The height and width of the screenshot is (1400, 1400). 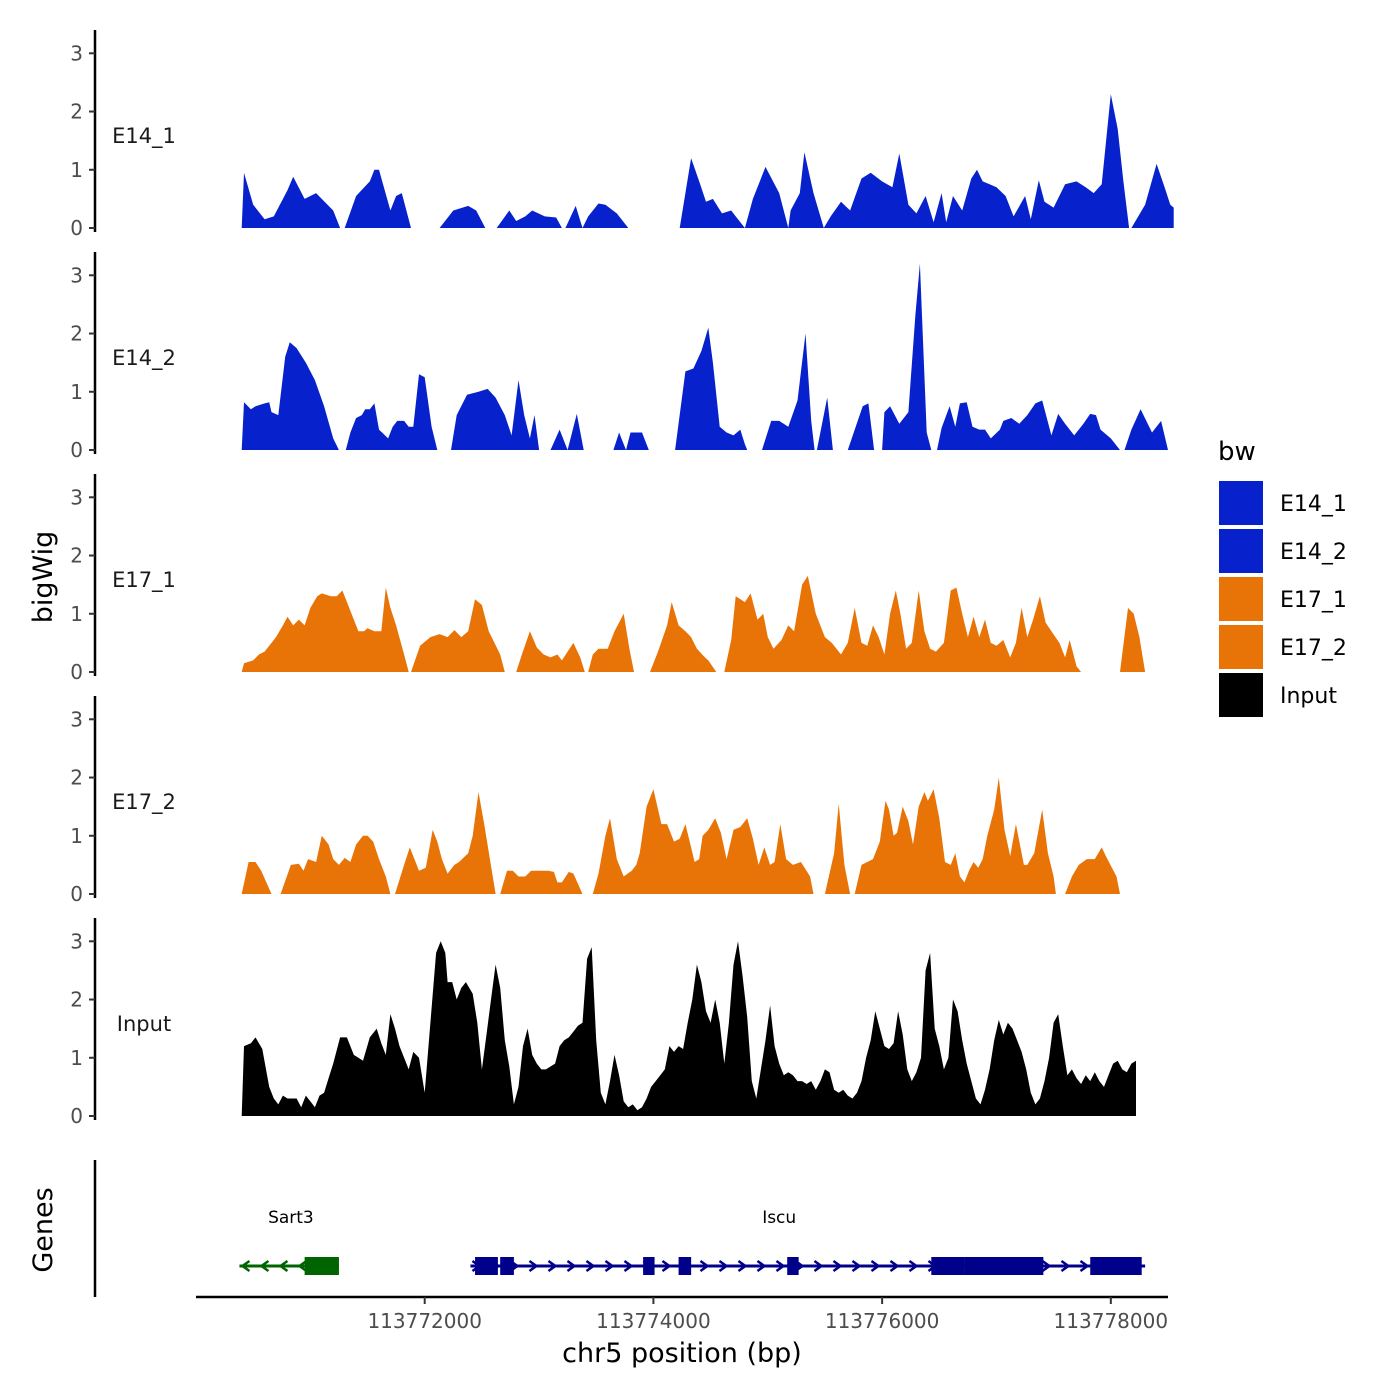 What do you see at coordinates (43, 1229) in the screenshot?
I see `genes-axis-title: Genes` at bounding box center [43, 1229].